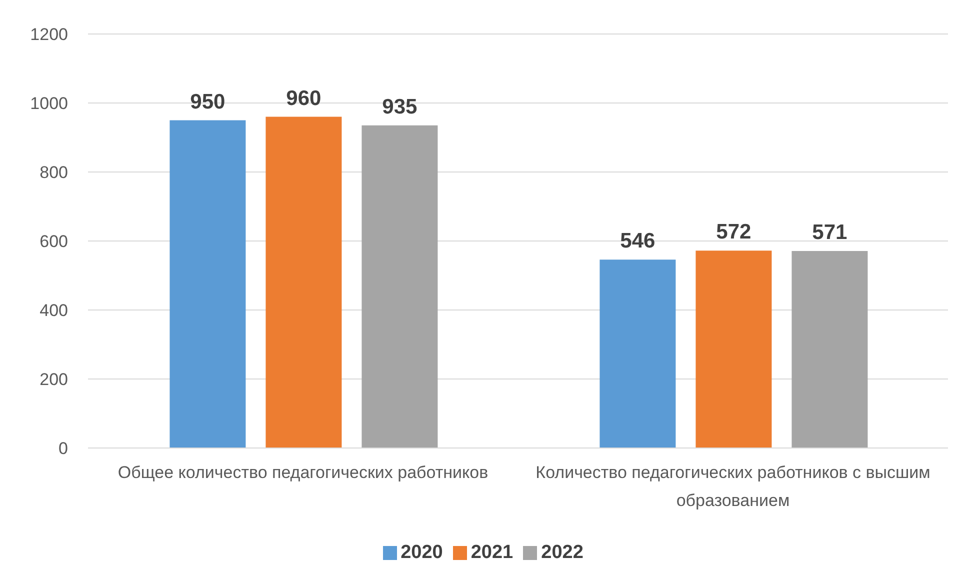 The image size is (958, 582). Describe the element at coordinates (303, 472) in the screenshot. I see `x-tick-label: Общее количество педагогических работников` at that location.